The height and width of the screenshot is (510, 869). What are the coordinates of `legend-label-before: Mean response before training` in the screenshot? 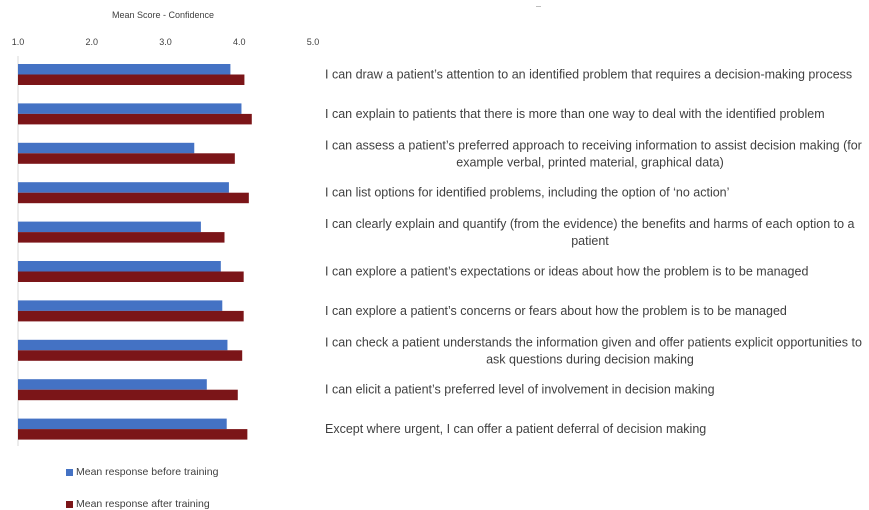 It's located at (147, 472).